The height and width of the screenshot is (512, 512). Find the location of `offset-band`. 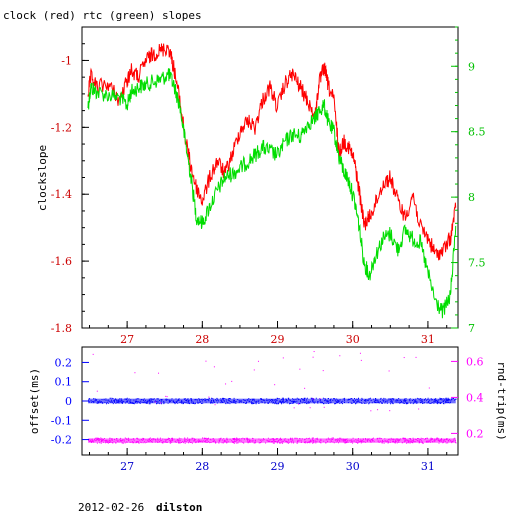

offset-band is located at coordinates (272, 401).